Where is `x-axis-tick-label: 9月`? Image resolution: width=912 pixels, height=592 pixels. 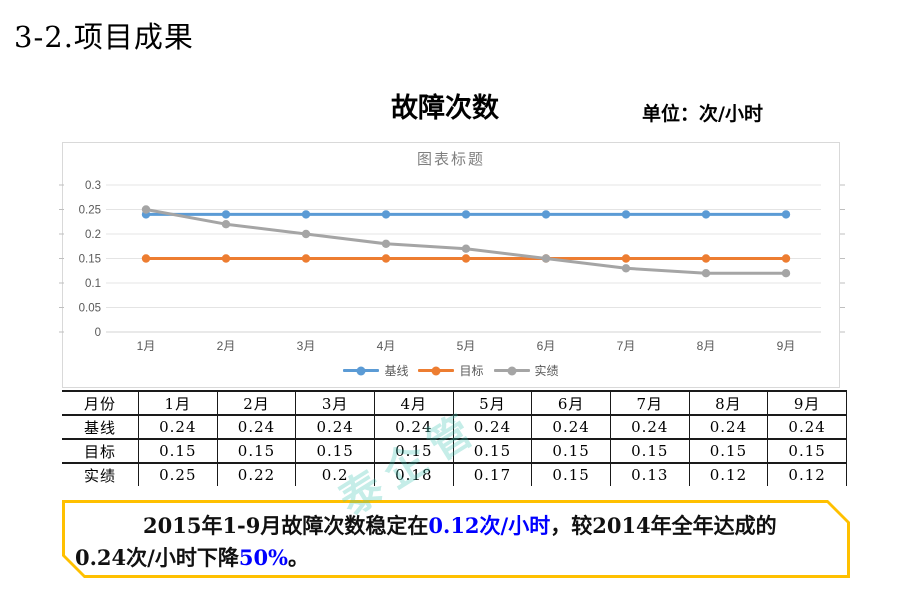 x-axis-tick-label: 9月 is located at coordinates (786, 346).